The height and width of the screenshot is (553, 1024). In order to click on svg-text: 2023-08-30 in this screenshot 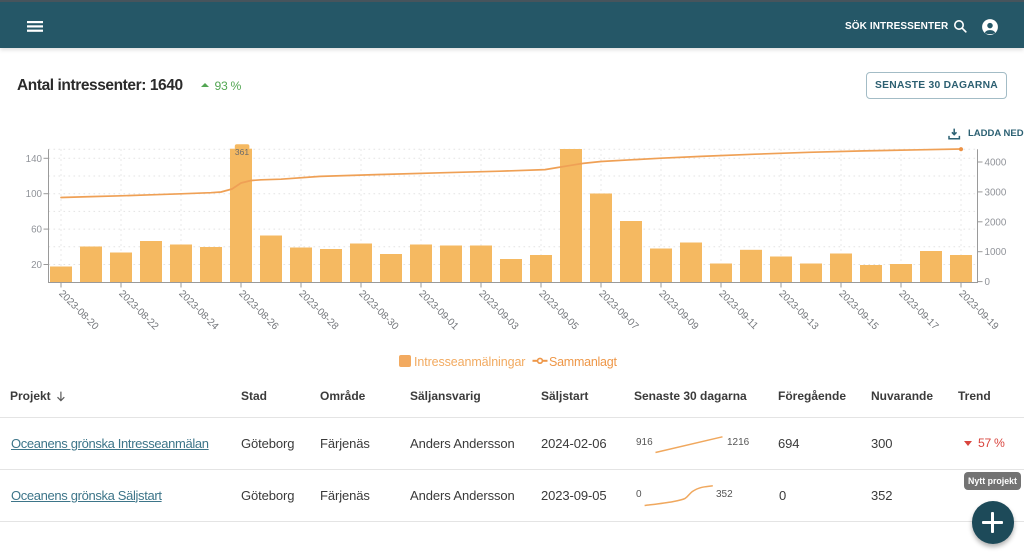, I will do `click(378, 310)`.